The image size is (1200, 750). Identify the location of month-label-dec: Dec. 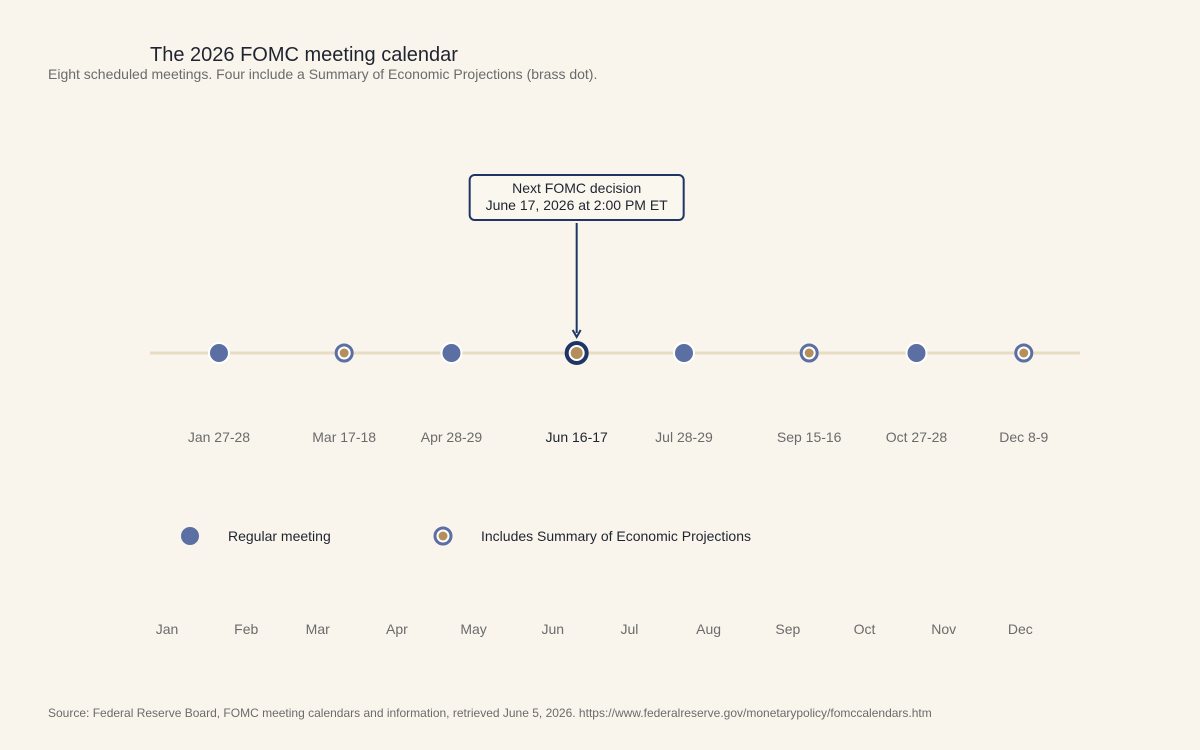
(1020, 629).